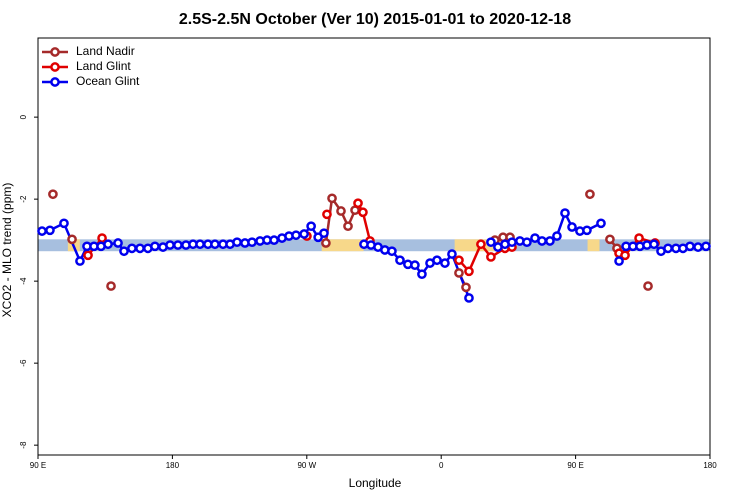 The height and width of the screenshot is (500, 750). Describe the element at coordinates (306, 465) in the screenshot. I see `x-tick-label: 90 W` at that location.